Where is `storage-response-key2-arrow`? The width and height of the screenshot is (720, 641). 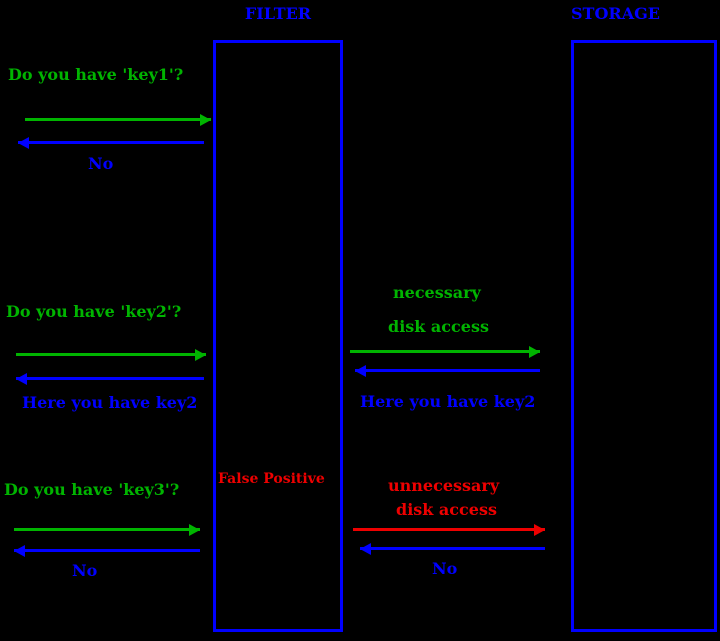
storage-response-key2-arrow is located at coordinates (447, 370).